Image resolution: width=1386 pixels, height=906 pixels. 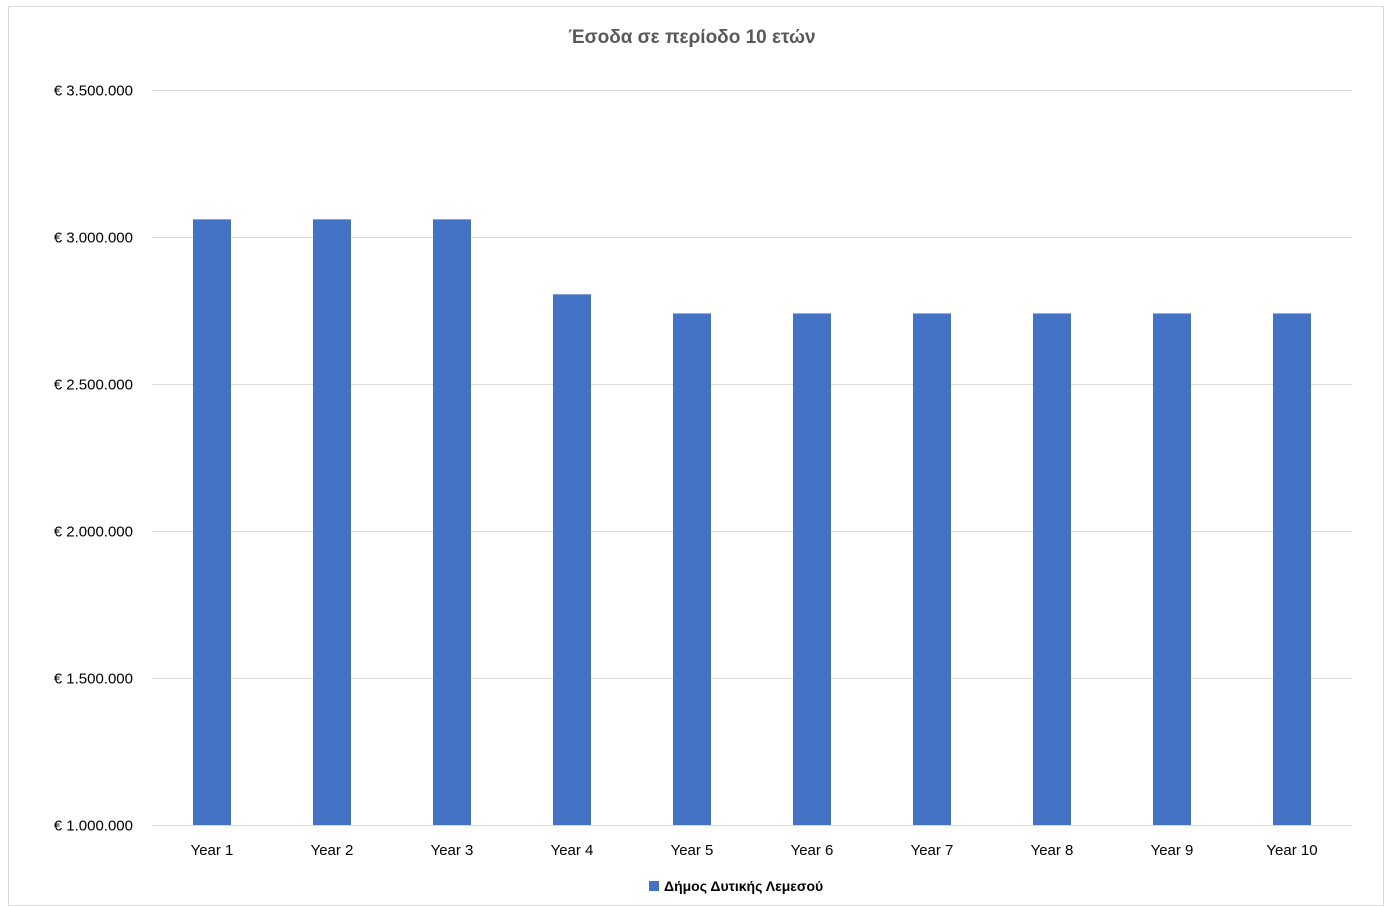 What do you see at coordinates (743, 886) in the screenshot?
I see `legend-label: Δήμος Δυτικής Λεμεσού` at bounding box center [743, 886].